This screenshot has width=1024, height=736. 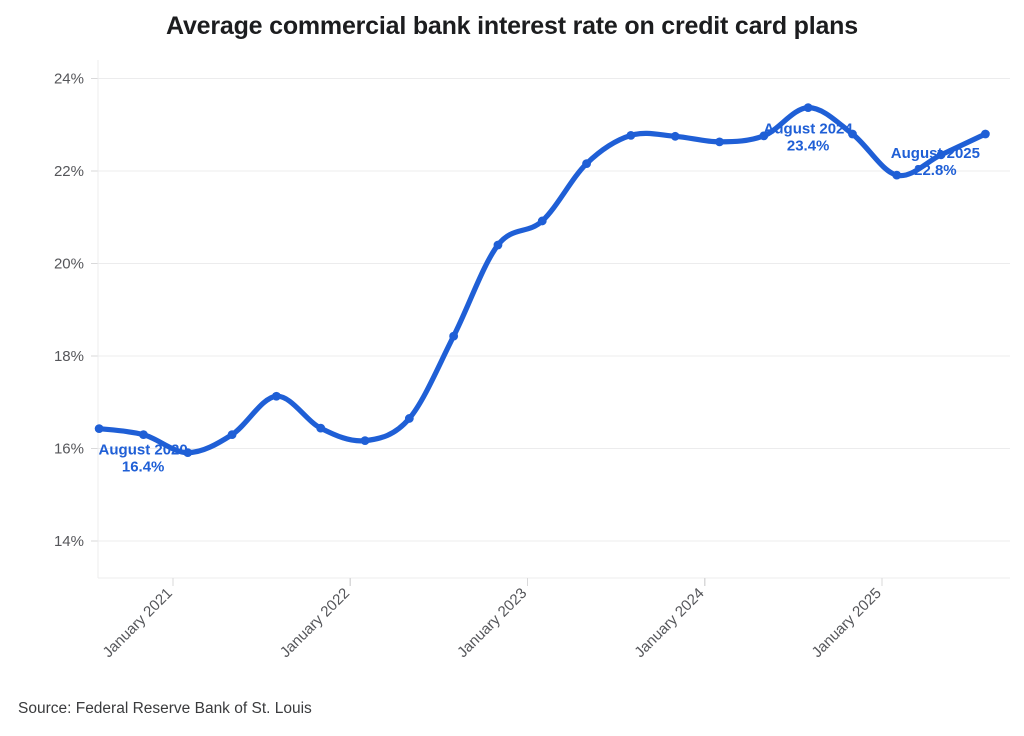 I want to click on y-tick-label: 14%, so click(x=69, y=541).